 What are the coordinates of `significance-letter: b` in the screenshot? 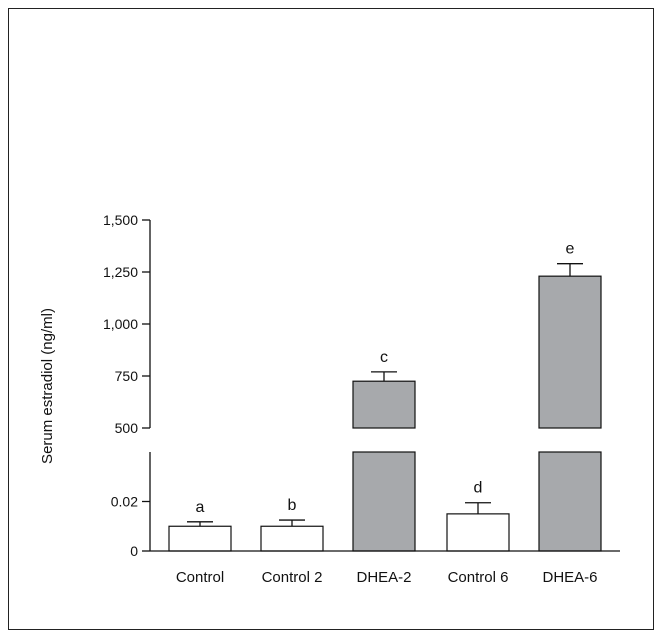 It's located at (292, 505).